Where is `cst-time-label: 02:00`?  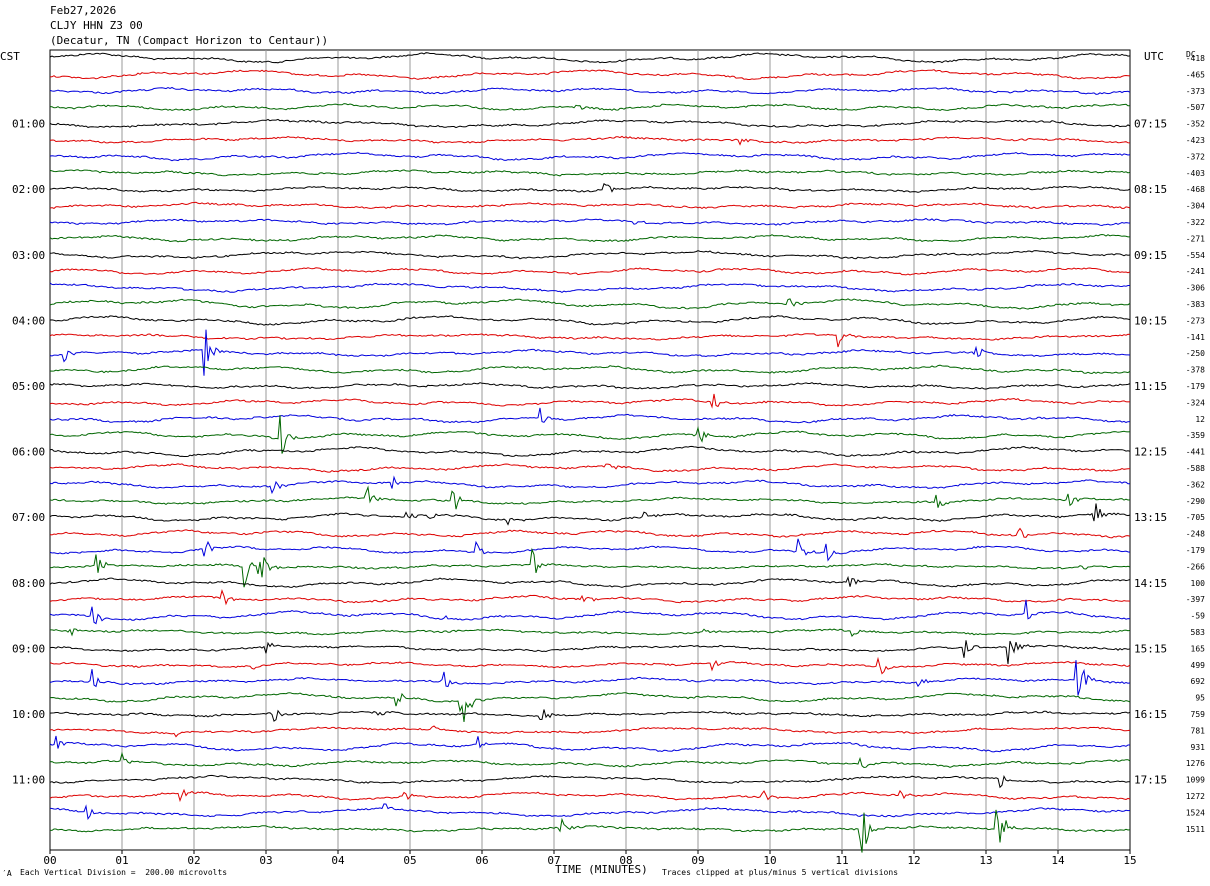
cst-time-label: 02:00 is located at coordinates (28, 189).